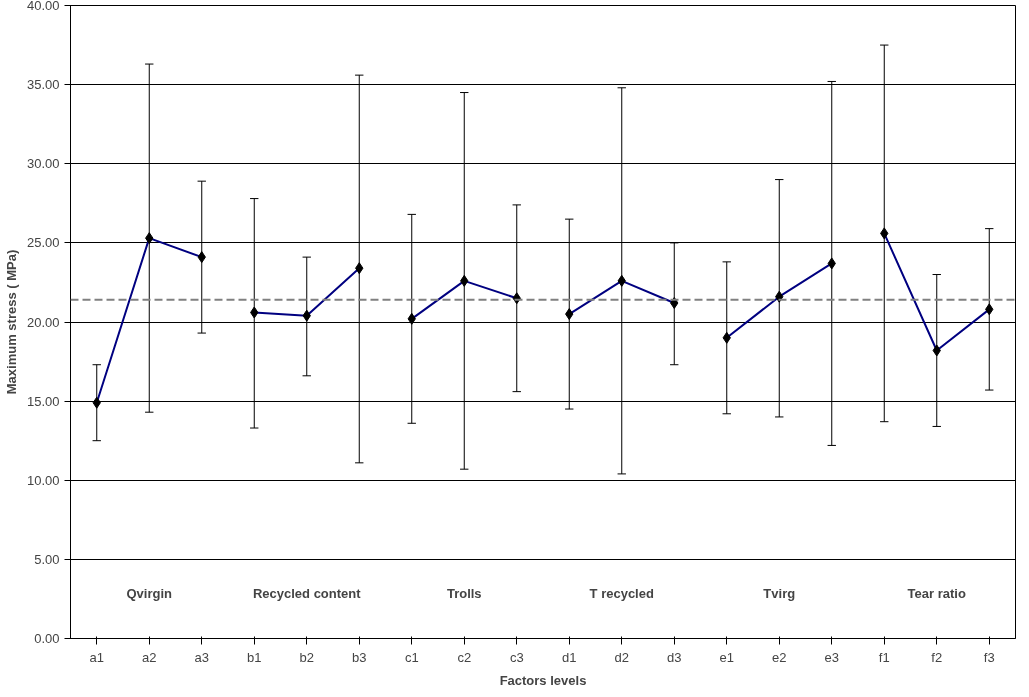 The width and height of the screenshot is (1029, 697). I want to click on y-tick-label: 40.00, so click(43, 6).